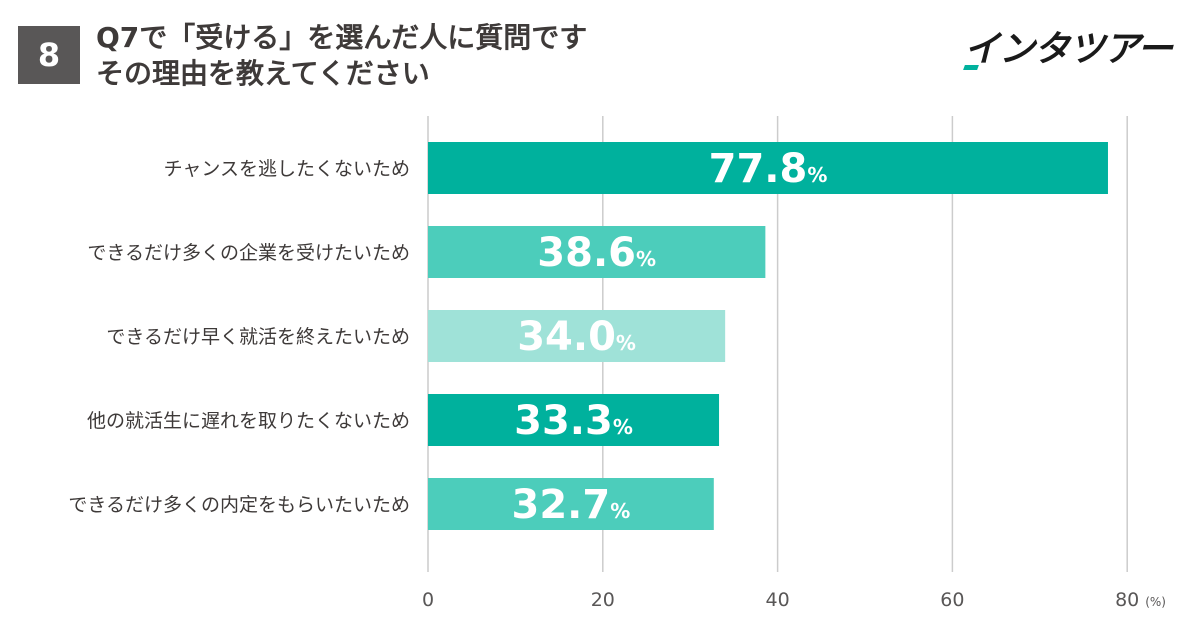  I want to click on data-label: 34.0%, so click(576, 337).